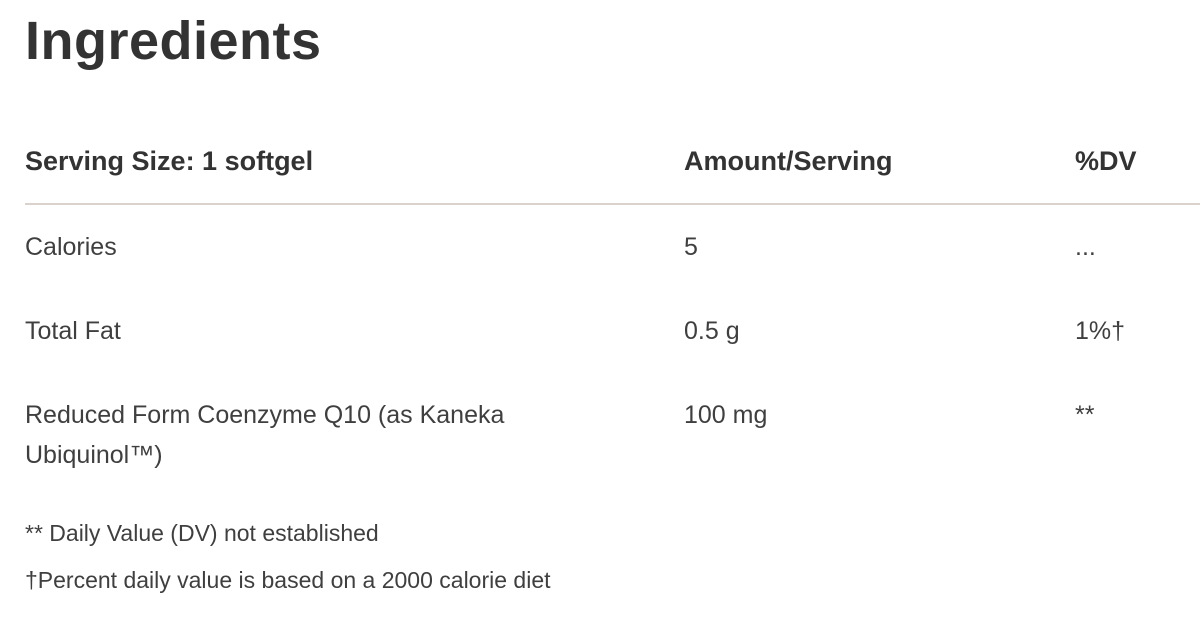  Describe the element at coordinates (202, 532) in the screenshot. I see `footnote-dv-not-established: ** Daily Value (DV) not established` at that location.